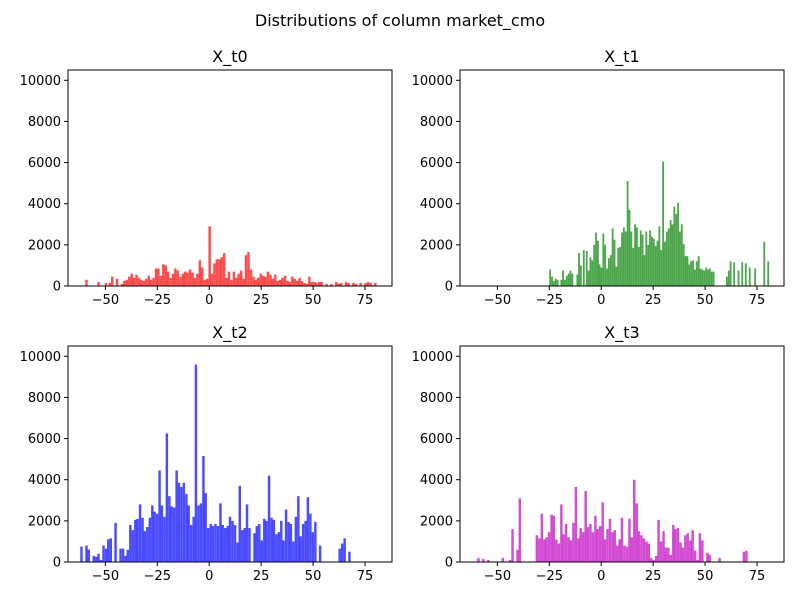 The image size is (800, 600). Describe the element at coordinates (622, 454) in the screenshot. I see `axes-frame` at that location.